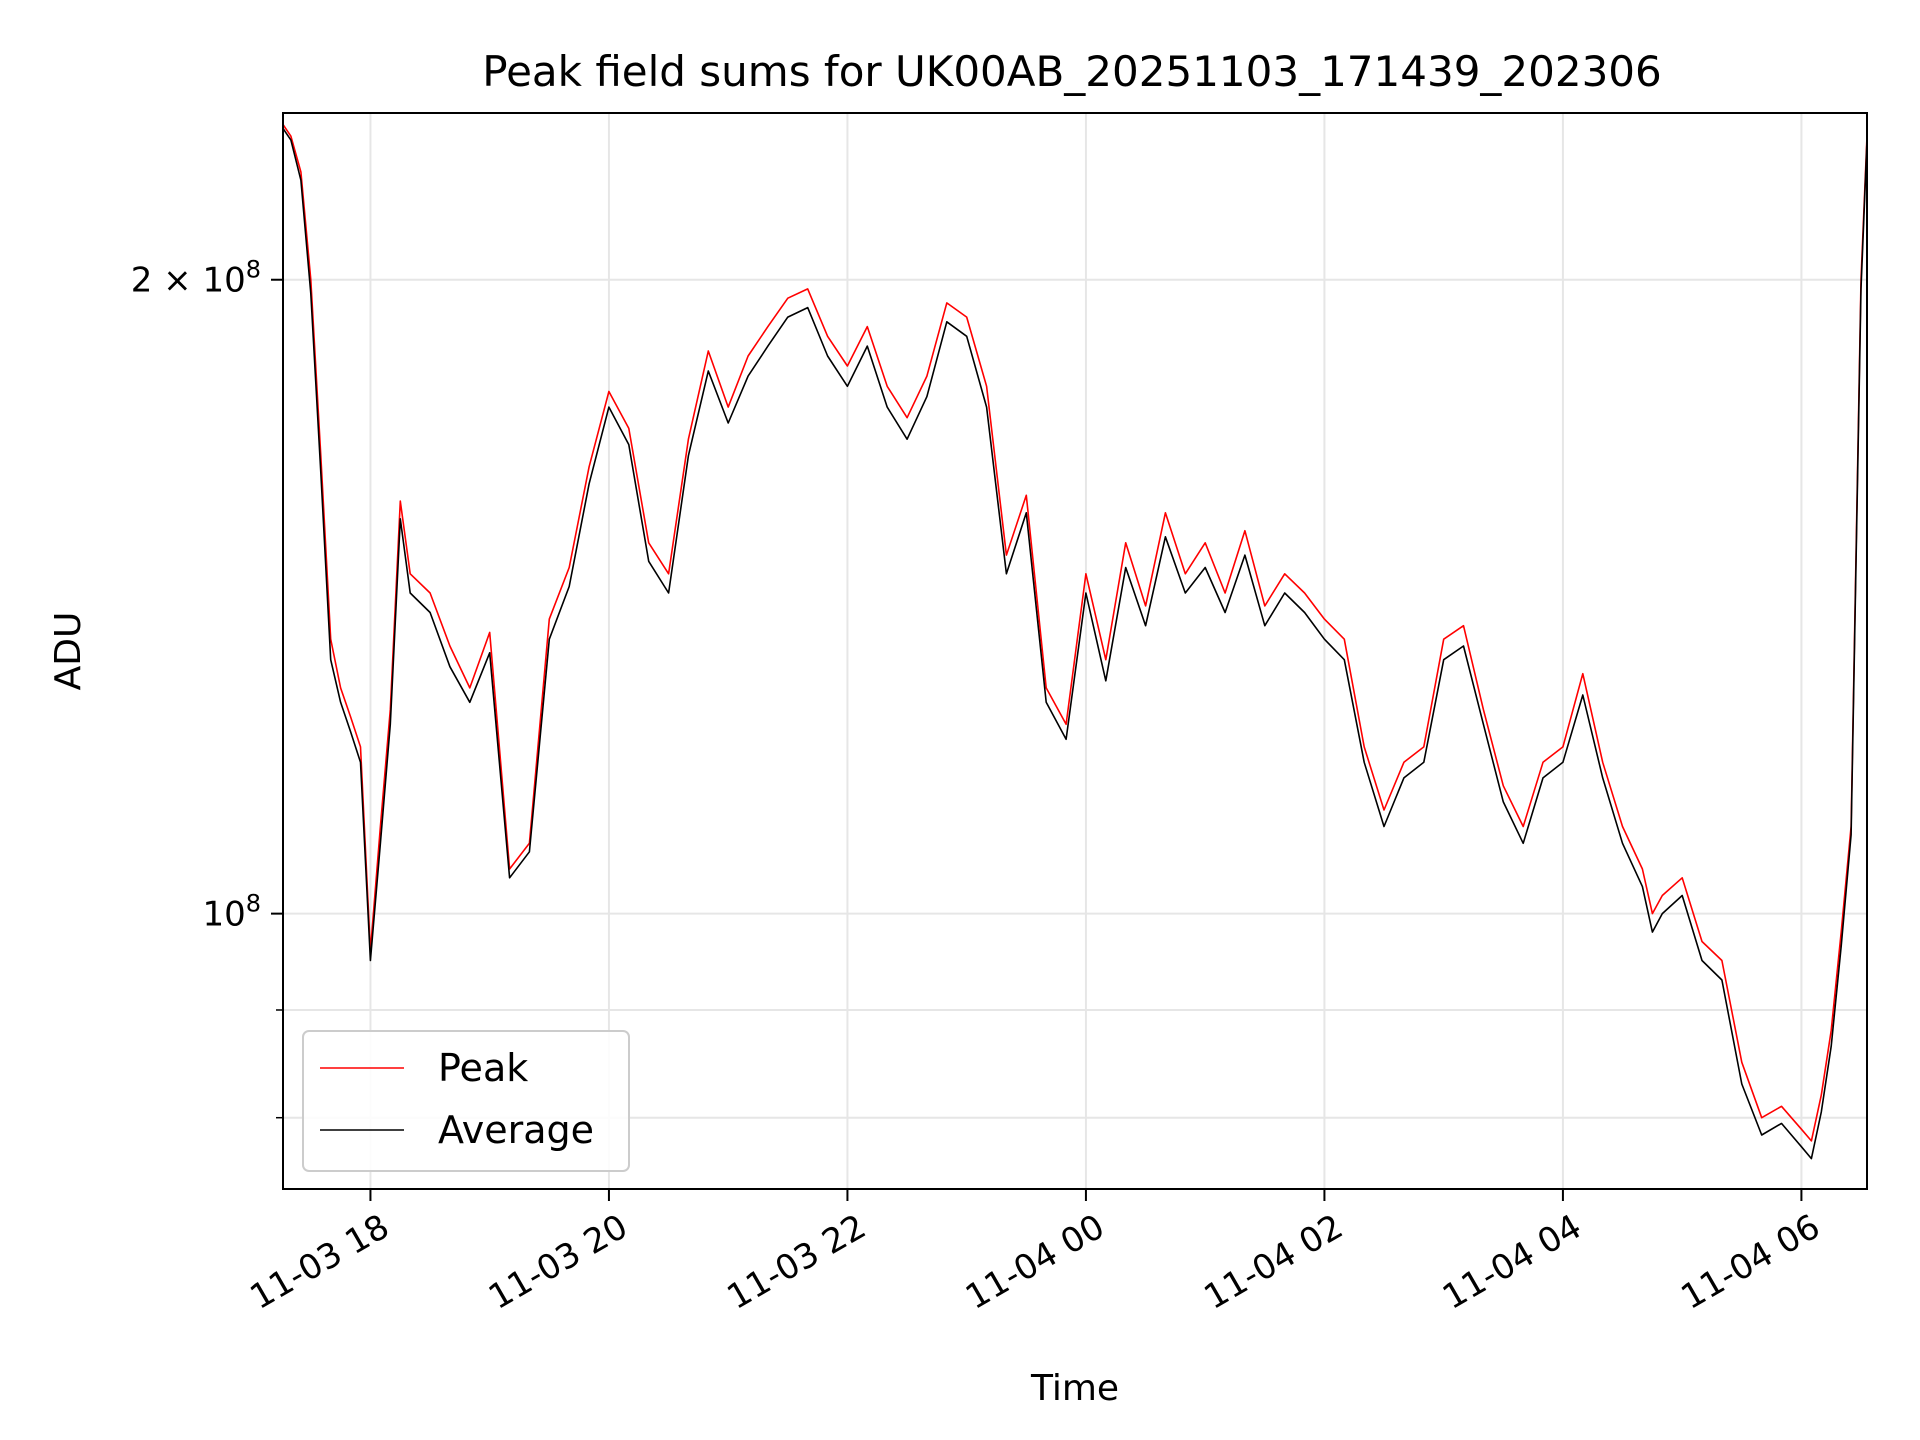 The height and width of the screenshot is (1440, 1920). What do you see at coordinates (483, 1068) in the screenshot?
I see `legend-label-peak: Peak` at bounding box center [483, 1068].